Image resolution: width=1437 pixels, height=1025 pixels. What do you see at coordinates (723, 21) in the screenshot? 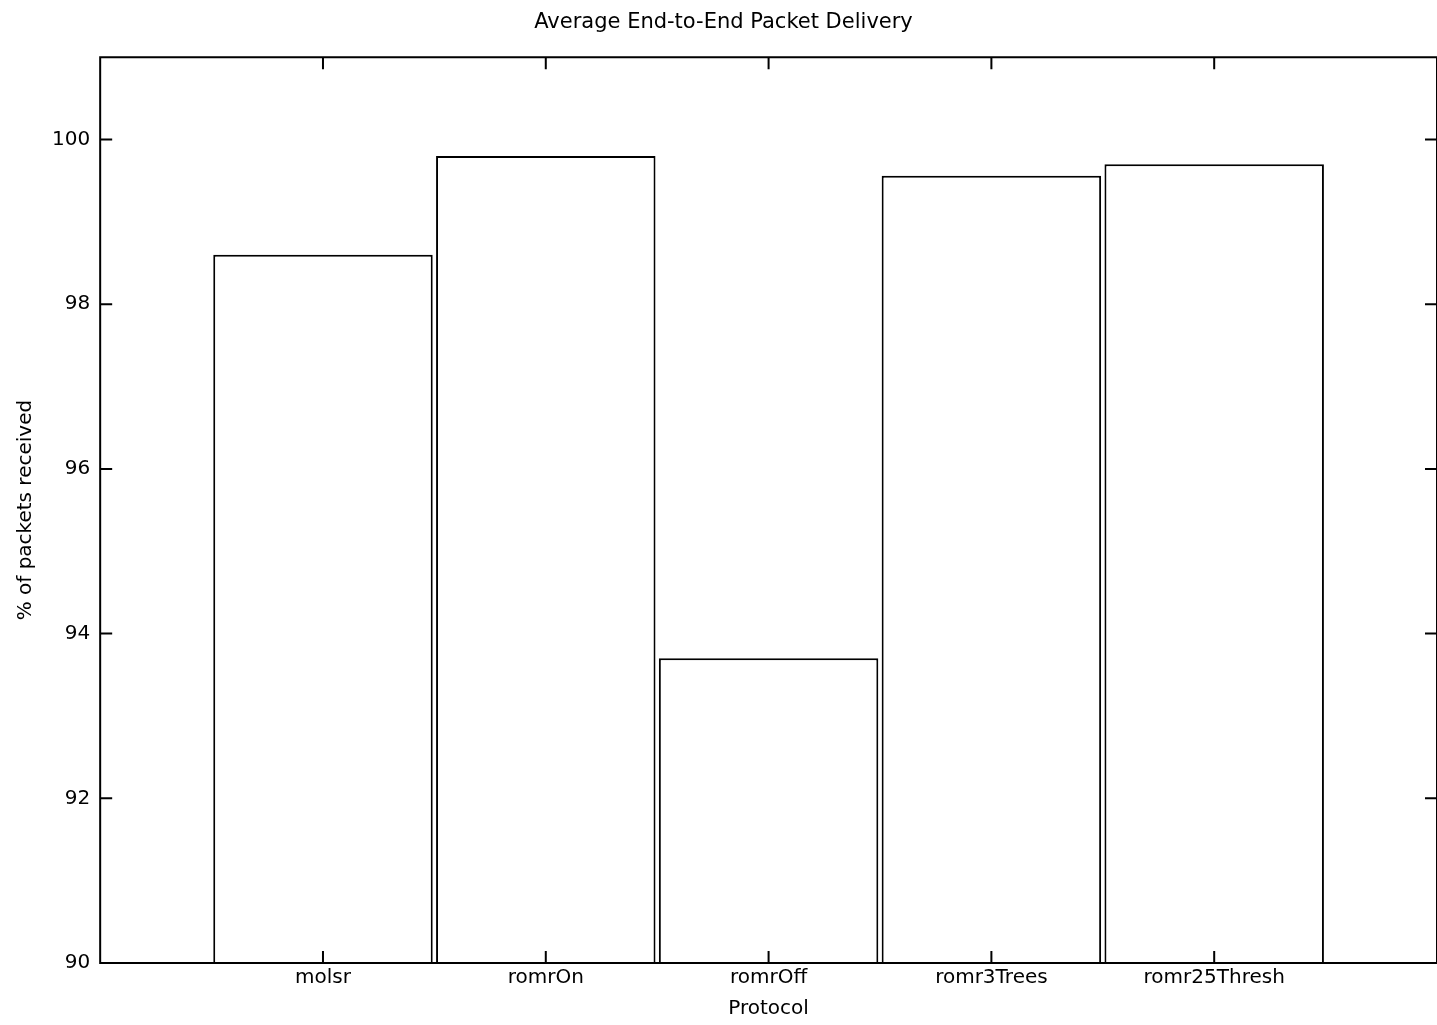
I see `chart-title: Average End-to-End Packet Delivery` at bounding box center [723, 21].